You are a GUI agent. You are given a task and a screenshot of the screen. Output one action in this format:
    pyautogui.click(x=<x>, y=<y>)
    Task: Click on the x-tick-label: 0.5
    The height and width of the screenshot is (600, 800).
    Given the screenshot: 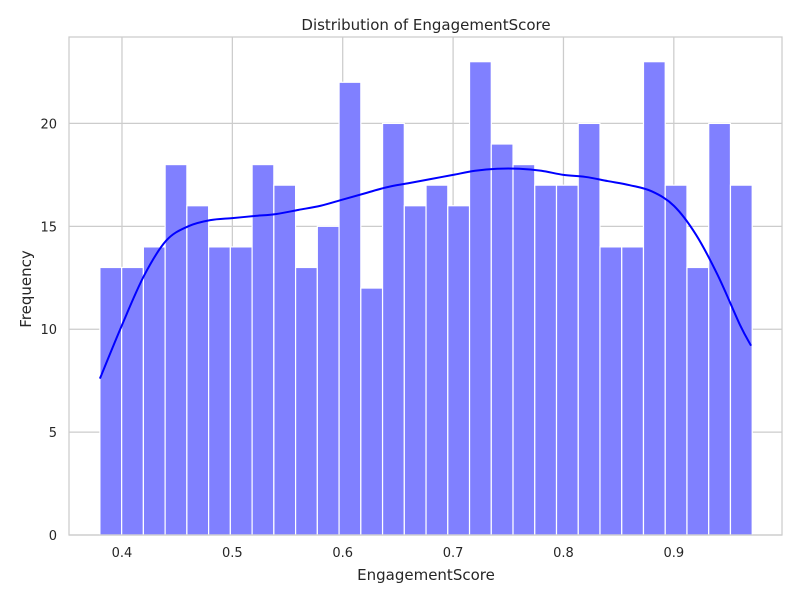 What is the action you would take?
    pyautogui.click(x=232, y=553)
    